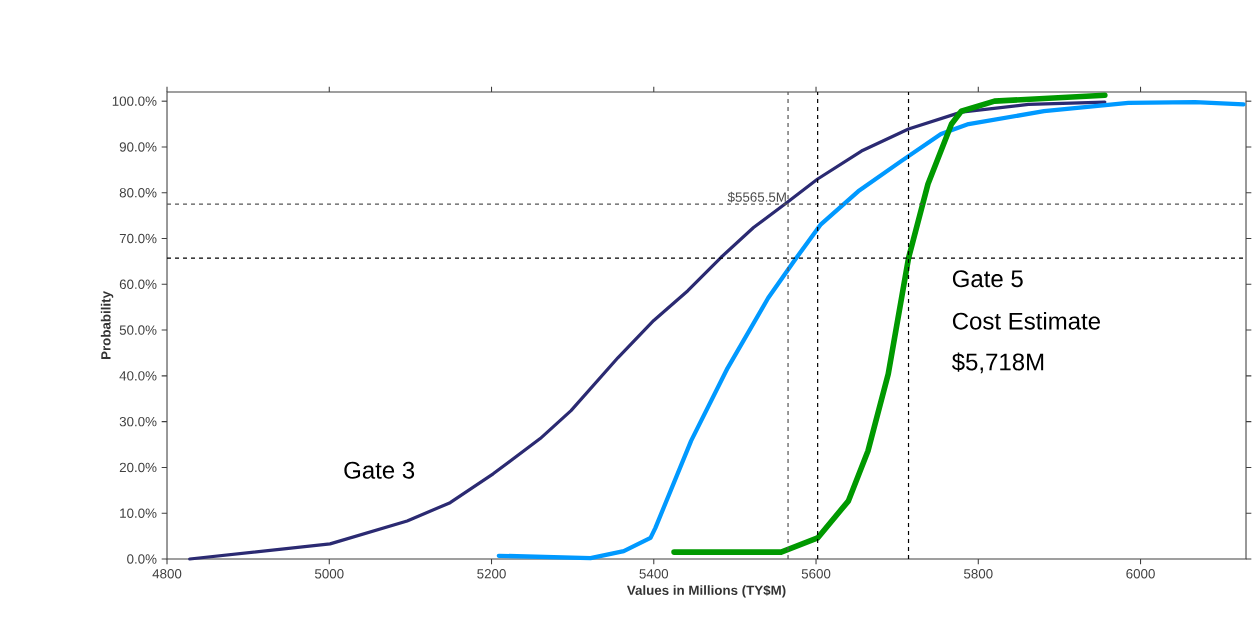 The height and width of the screenshot is (638, 1252). What do you see at coordinates (138, 238) in the screenshot?
I see `y-tick-label: 70.0%` at bounding box center [138, 238].